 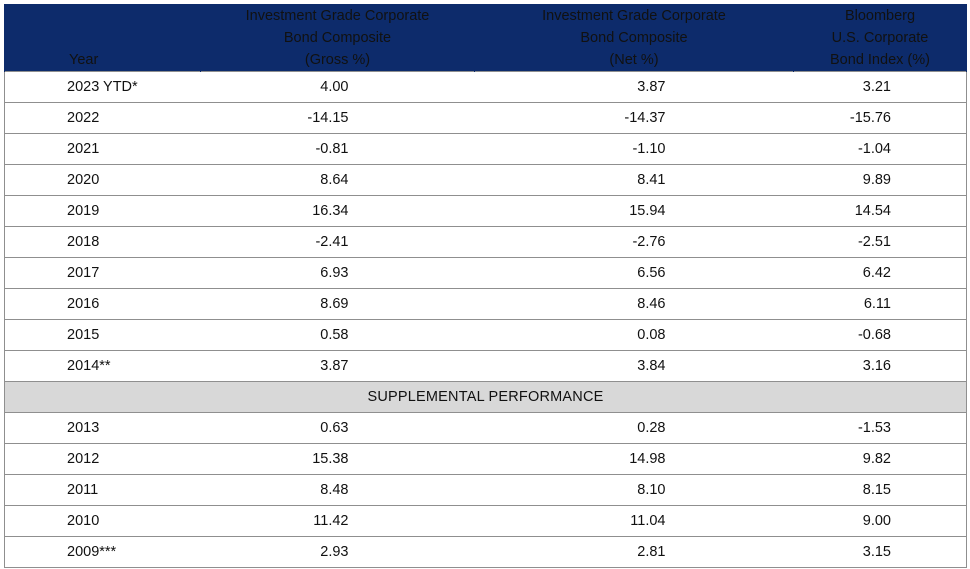 What do you see at coordinates (880, 179) in the screenshot?
I see `index-cell: 9.89` at bounding box center [880, 179].